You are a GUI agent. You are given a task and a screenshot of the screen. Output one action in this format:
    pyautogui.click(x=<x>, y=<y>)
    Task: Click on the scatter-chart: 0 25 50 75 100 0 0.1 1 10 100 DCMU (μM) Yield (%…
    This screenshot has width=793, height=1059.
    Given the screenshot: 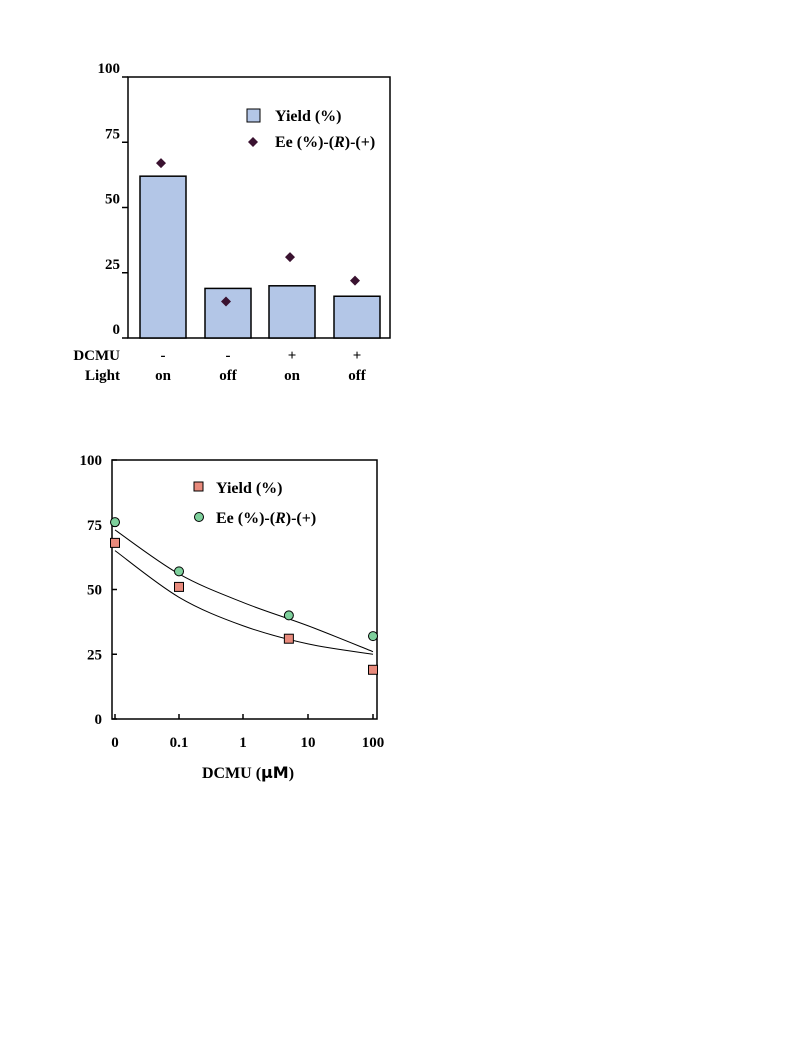 What is the action you would take?
    pyautogui.click(x=232, y=617)
    